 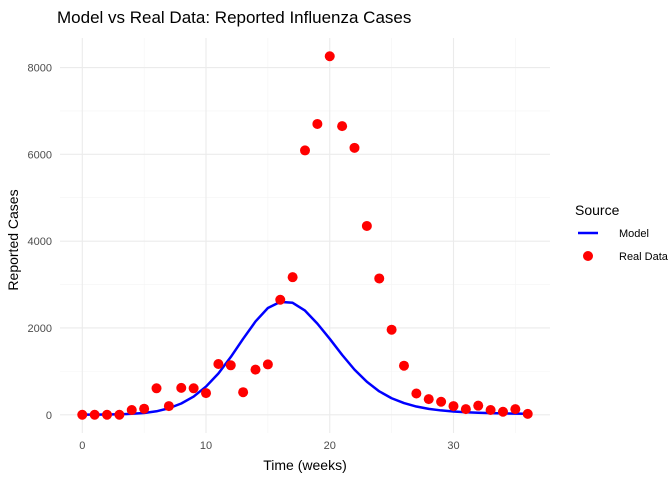 What do you see at coordinates (305, 465) in the screenshot?
I see `x-axis-title: Time (weeks)` at bounding box center [305, 465].